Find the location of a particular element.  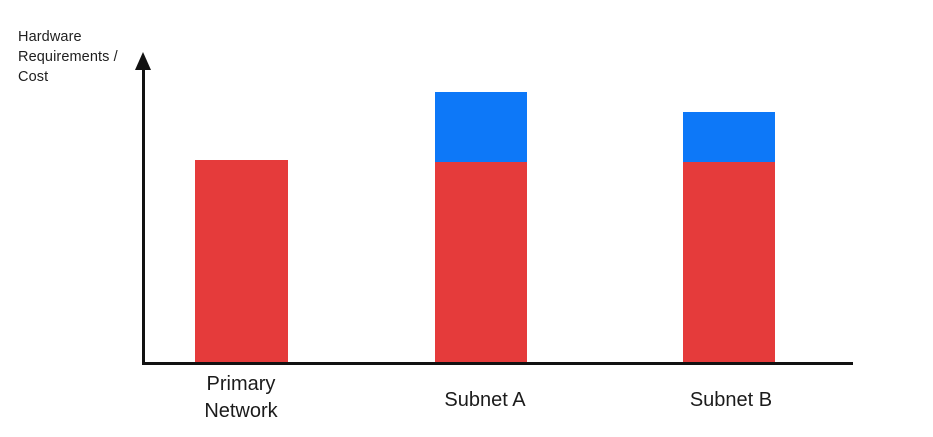

category-label-subnet-b: Subnet B is located at coordinates (731, 400).